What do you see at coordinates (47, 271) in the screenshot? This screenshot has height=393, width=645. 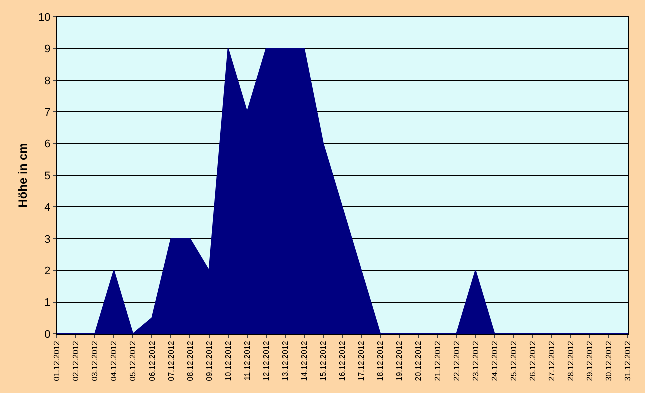 I see `y-tick-label: 2` at bounding box center [47, 271].